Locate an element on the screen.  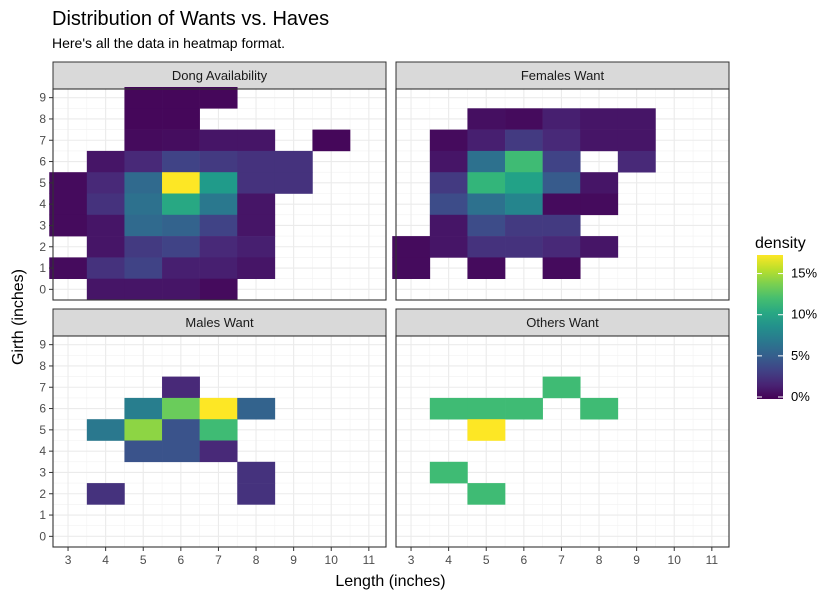
legend-label: 5% is located at coordinates (800, 355).